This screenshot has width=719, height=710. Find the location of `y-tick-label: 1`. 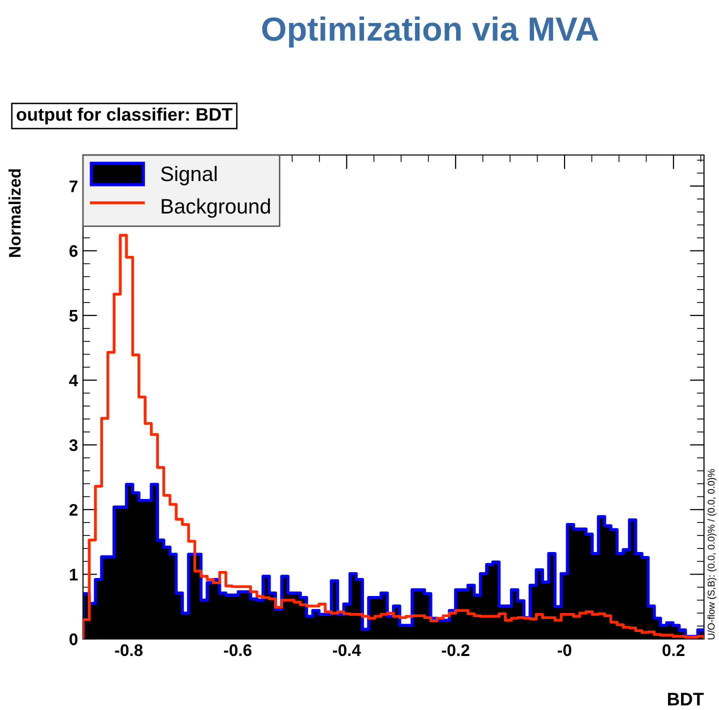

y-tick-label: 1 is located at coordinates (74, 574).